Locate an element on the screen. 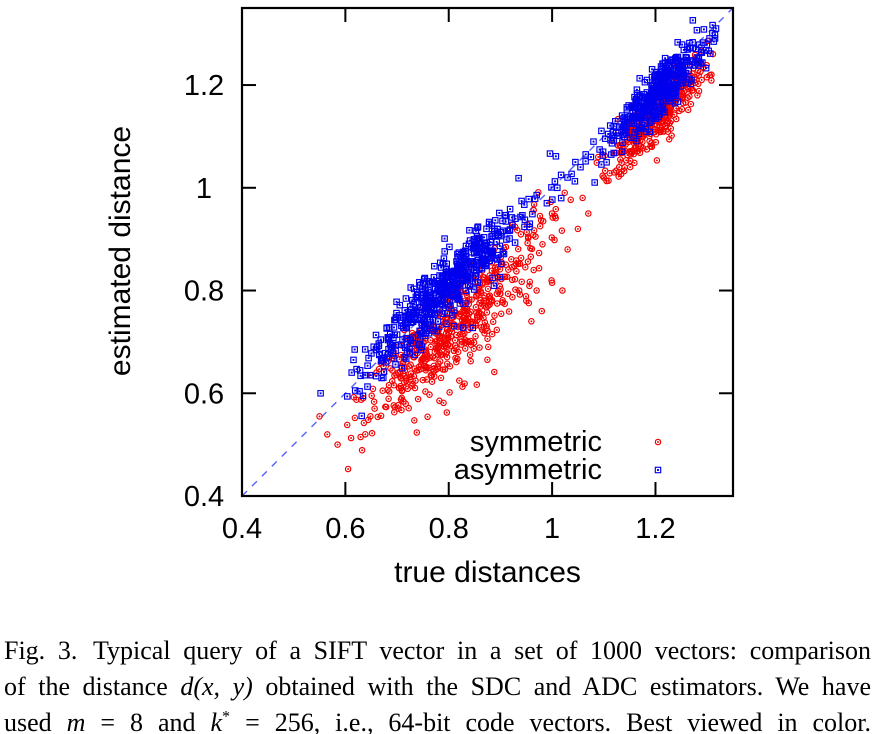  y-tick-label: 1 is located at coordinates (204, 189).